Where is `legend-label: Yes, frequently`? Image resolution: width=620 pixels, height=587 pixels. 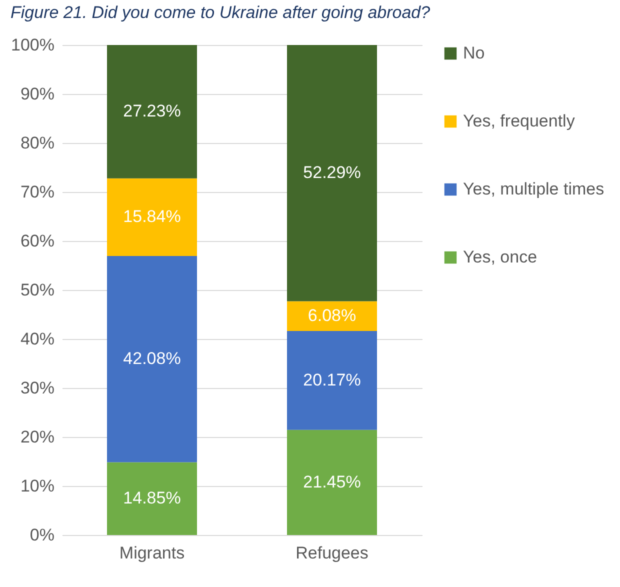
legend-label: Yes, frequently is located at coordinates (519, 121).